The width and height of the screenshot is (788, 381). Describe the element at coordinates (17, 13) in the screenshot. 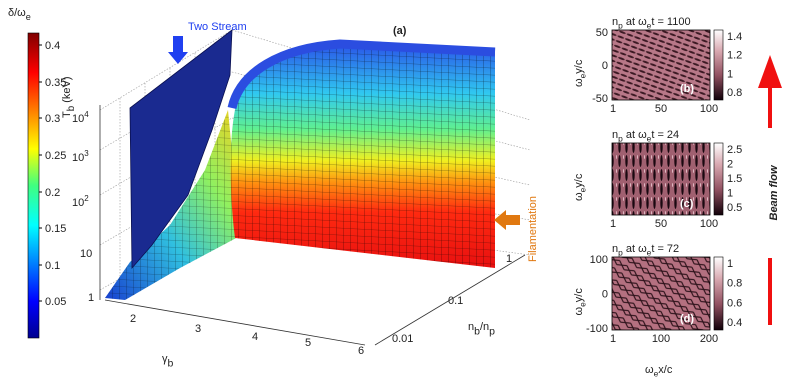

I see `colorbar-label-part: δ/ω` at that location.